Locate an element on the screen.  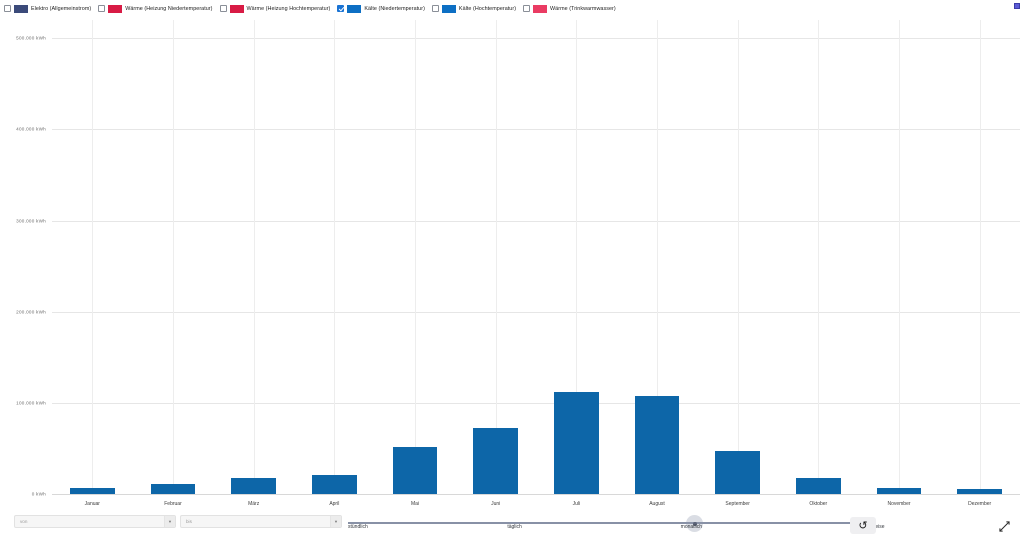
legend-item-label: Elektro (Allgemeinstrom) is located at coordinates (61, 8).